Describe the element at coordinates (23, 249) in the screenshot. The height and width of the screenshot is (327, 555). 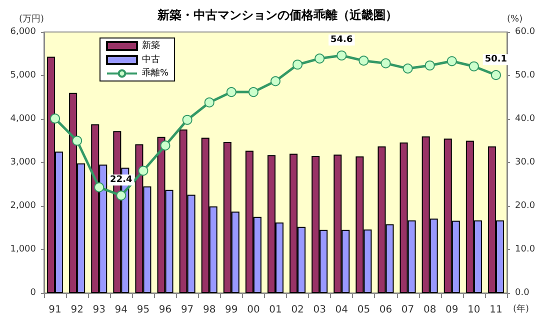
I see `y-tick-label: 1,000` at that location.